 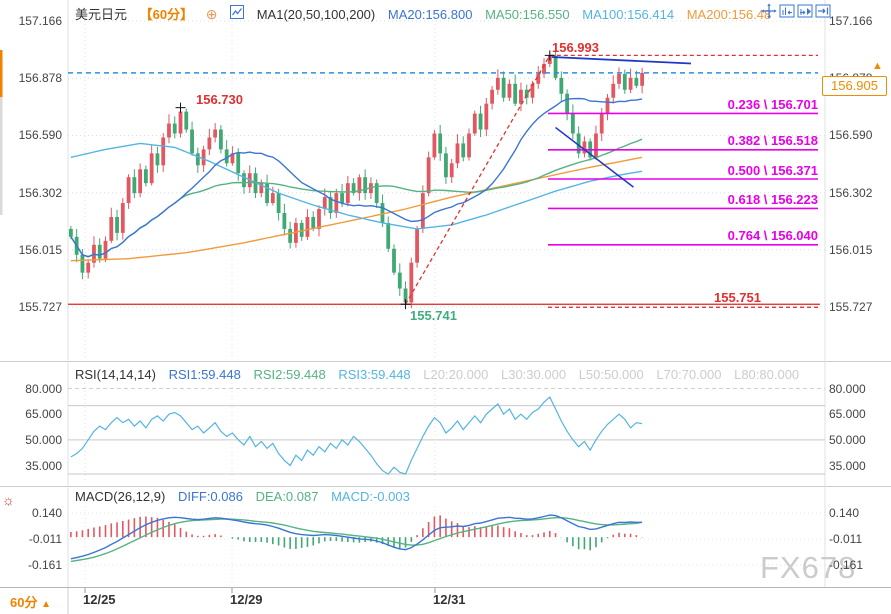 I want to click on rsi-name: RSI(14,14,14), so click(x=115, y=374).